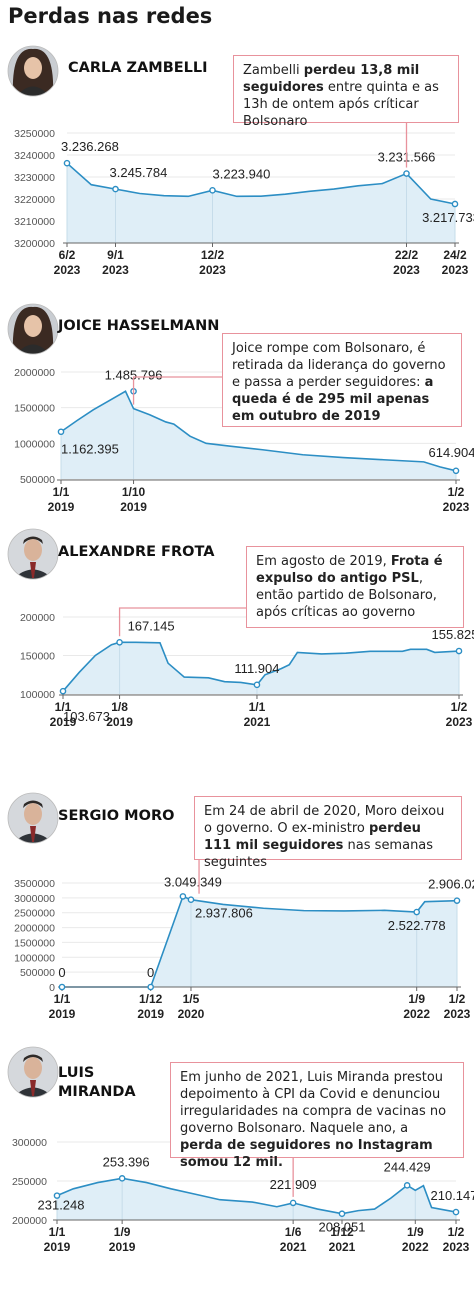  I want to click on panel-name: LUIS MIRANDA, so click(97, 1082).